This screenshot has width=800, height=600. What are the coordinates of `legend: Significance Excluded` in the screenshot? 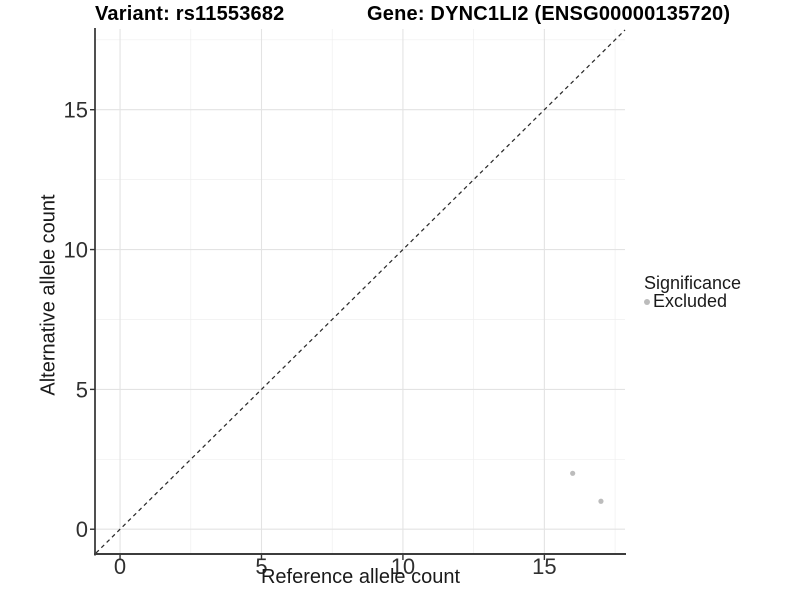 It's located at (691, 292).